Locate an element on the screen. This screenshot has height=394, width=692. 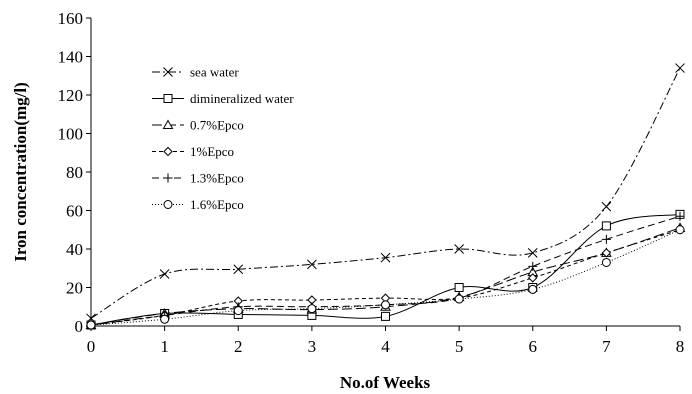
y-tick-label: 40 is located at coordinates (74, 249).